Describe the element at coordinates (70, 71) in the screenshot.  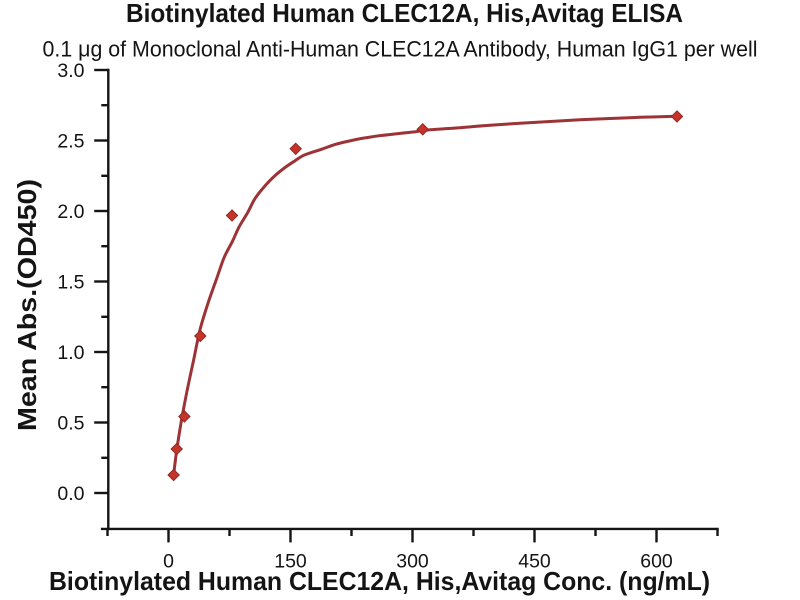
I see `svg-text: 3.0` at that location.